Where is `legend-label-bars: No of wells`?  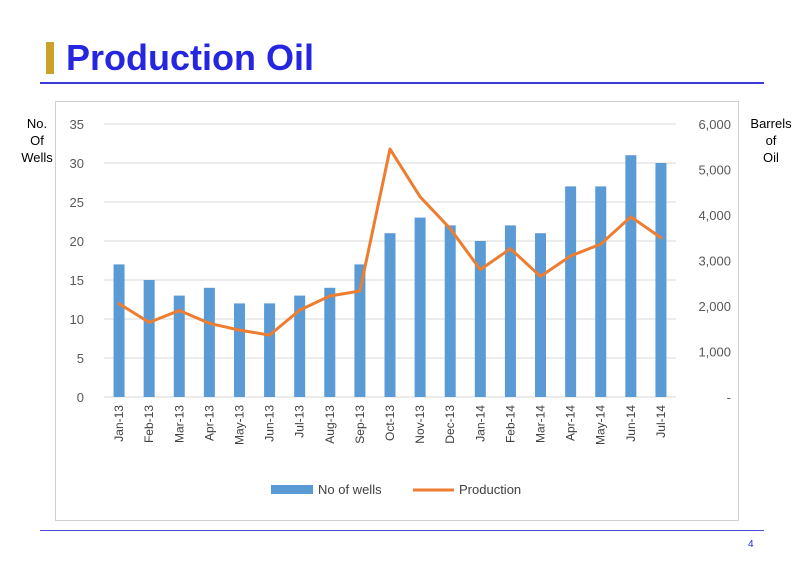
legend-label-bars: No of wells is located at coordinates (350, 489).